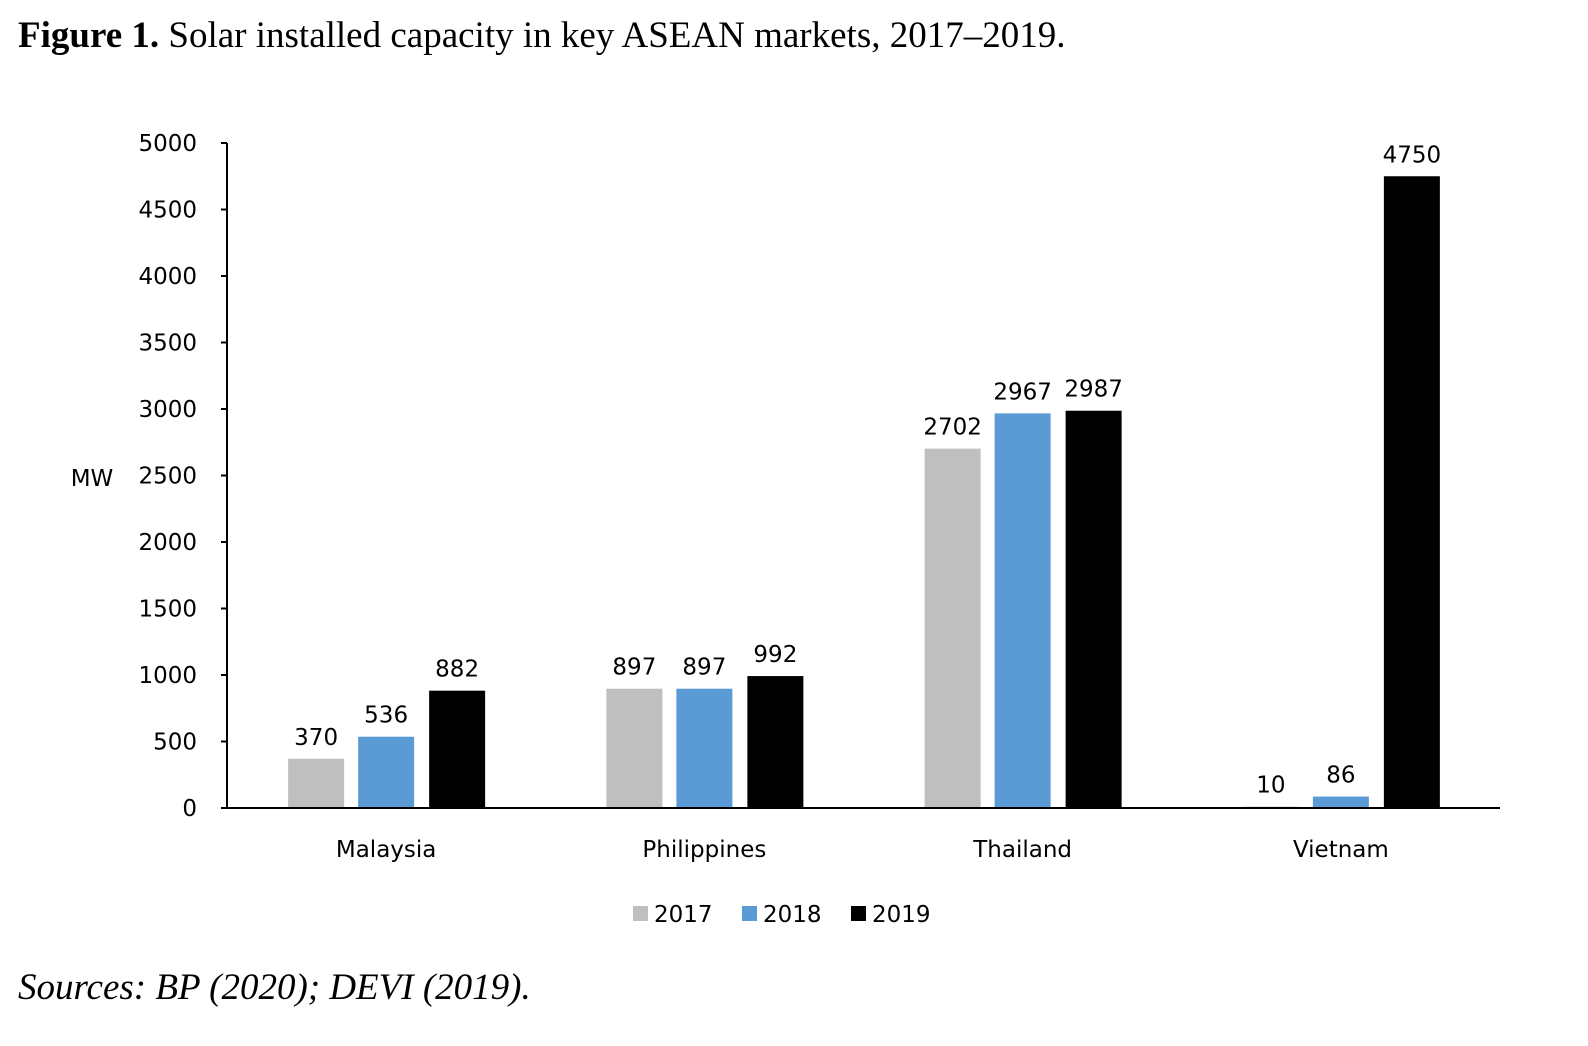 This screenshot has height=1046, width=1588. What do you see at coordinates (167, 410) in the screenshot?
I see `y-tick-label: 3000` at bounding box center [167, 410].